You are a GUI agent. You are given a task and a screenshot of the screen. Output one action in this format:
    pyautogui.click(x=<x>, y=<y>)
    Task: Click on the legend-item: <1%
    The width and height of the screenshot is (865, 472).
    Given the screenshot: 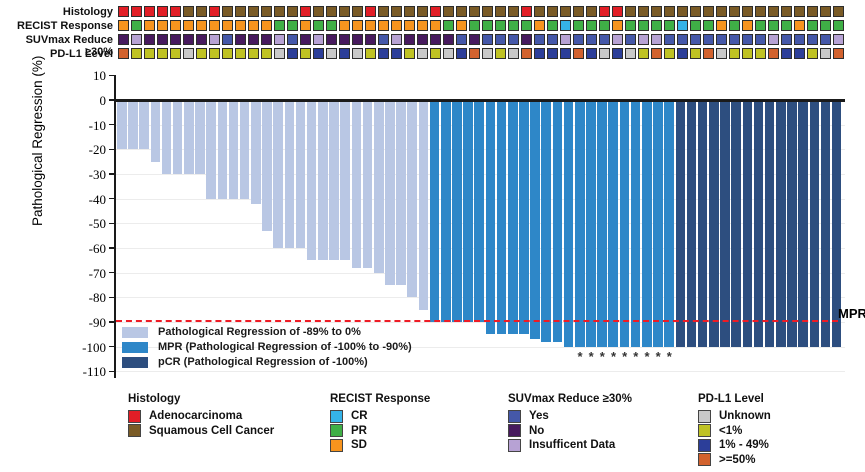 What is the action you would take?
    pyautogui.click(x=734, y=431)
    